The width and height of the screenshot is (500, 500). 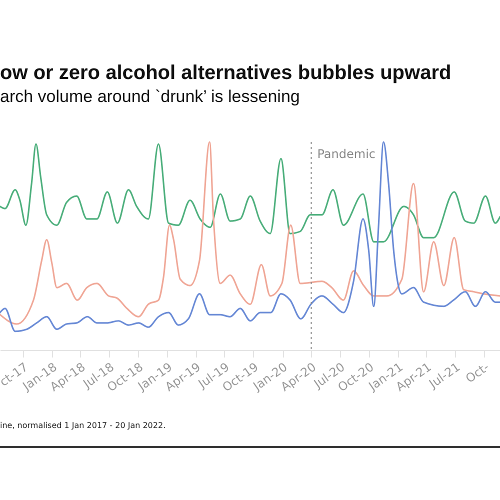 What do you see at coordinates (150, 96) in the screenshot?
I see `chart-subtitle: arch volume around `drunk’ is lessening` at bounding box center [150, 96].